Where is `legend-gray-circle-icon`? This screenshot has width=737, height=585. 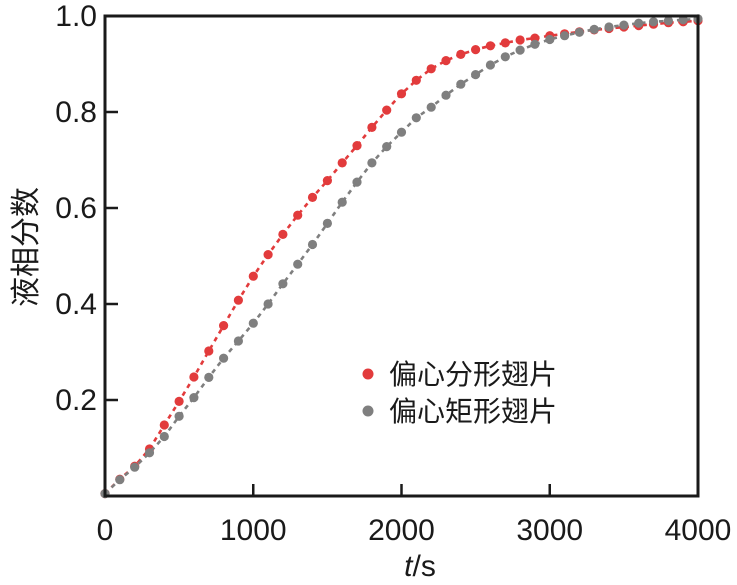 legend-gray-circle-icon is located at coordinates (368, 411).